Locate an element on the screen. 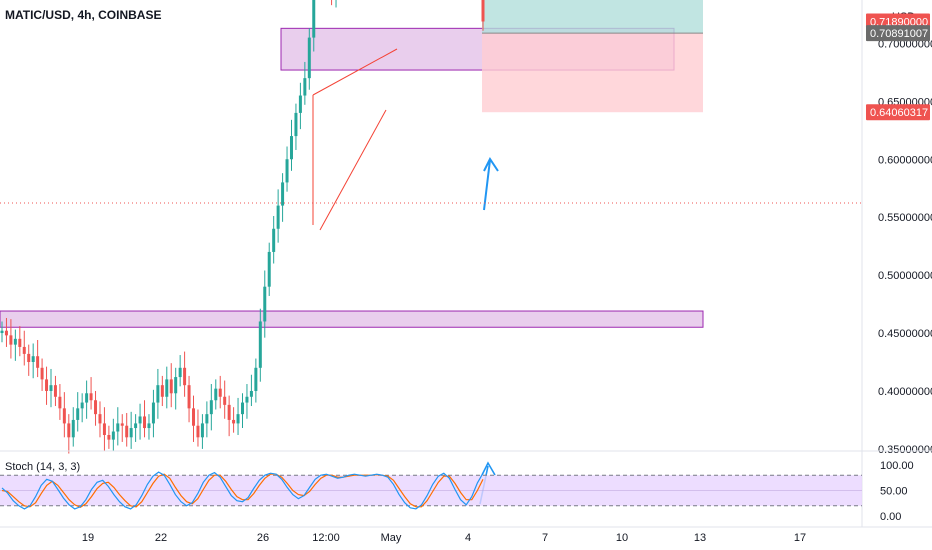  time-tick-label: 22 is located at coordinates (161, 538).